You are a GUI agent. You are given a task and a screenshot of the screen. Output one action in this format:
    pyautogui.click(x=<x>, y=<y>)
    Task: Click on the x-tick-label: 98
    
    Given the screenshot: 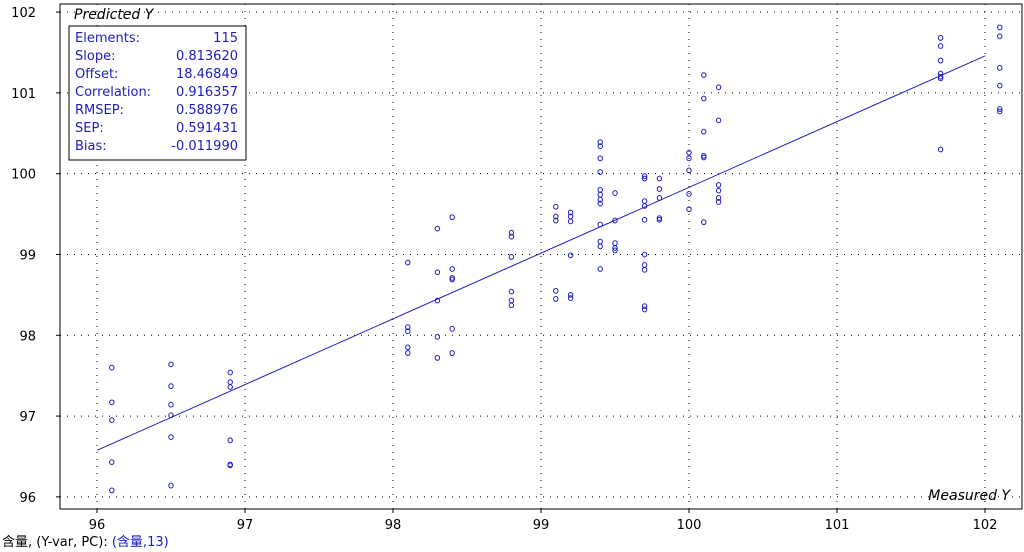 What is the action you would take?
    pyautogui.click(x=393, y=525)
    